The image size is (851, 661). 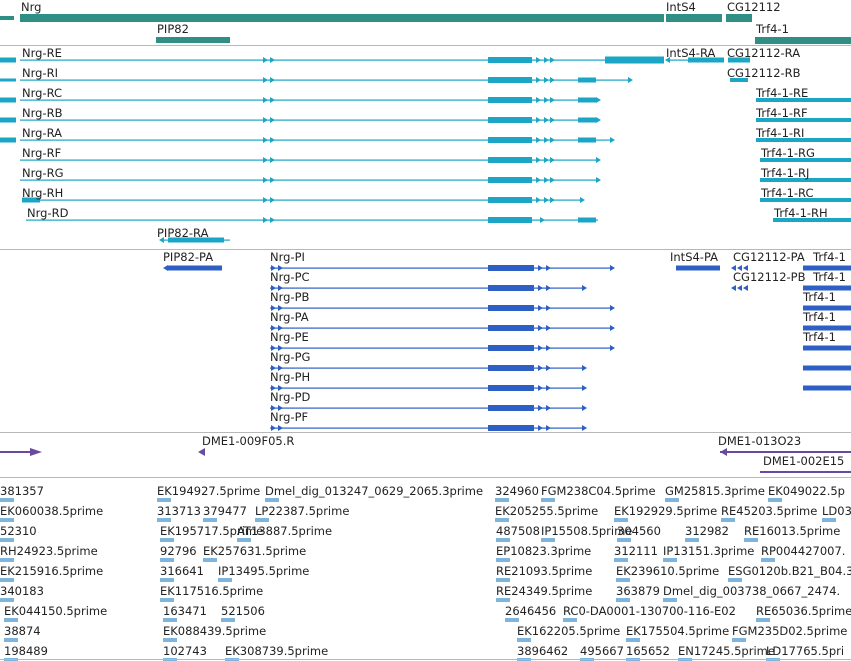 What do you see at coordinates (789, 571) in the screenshot?
I see `est-label: ESG0120b.B21_B04.3` at bounding box center [789, 571].